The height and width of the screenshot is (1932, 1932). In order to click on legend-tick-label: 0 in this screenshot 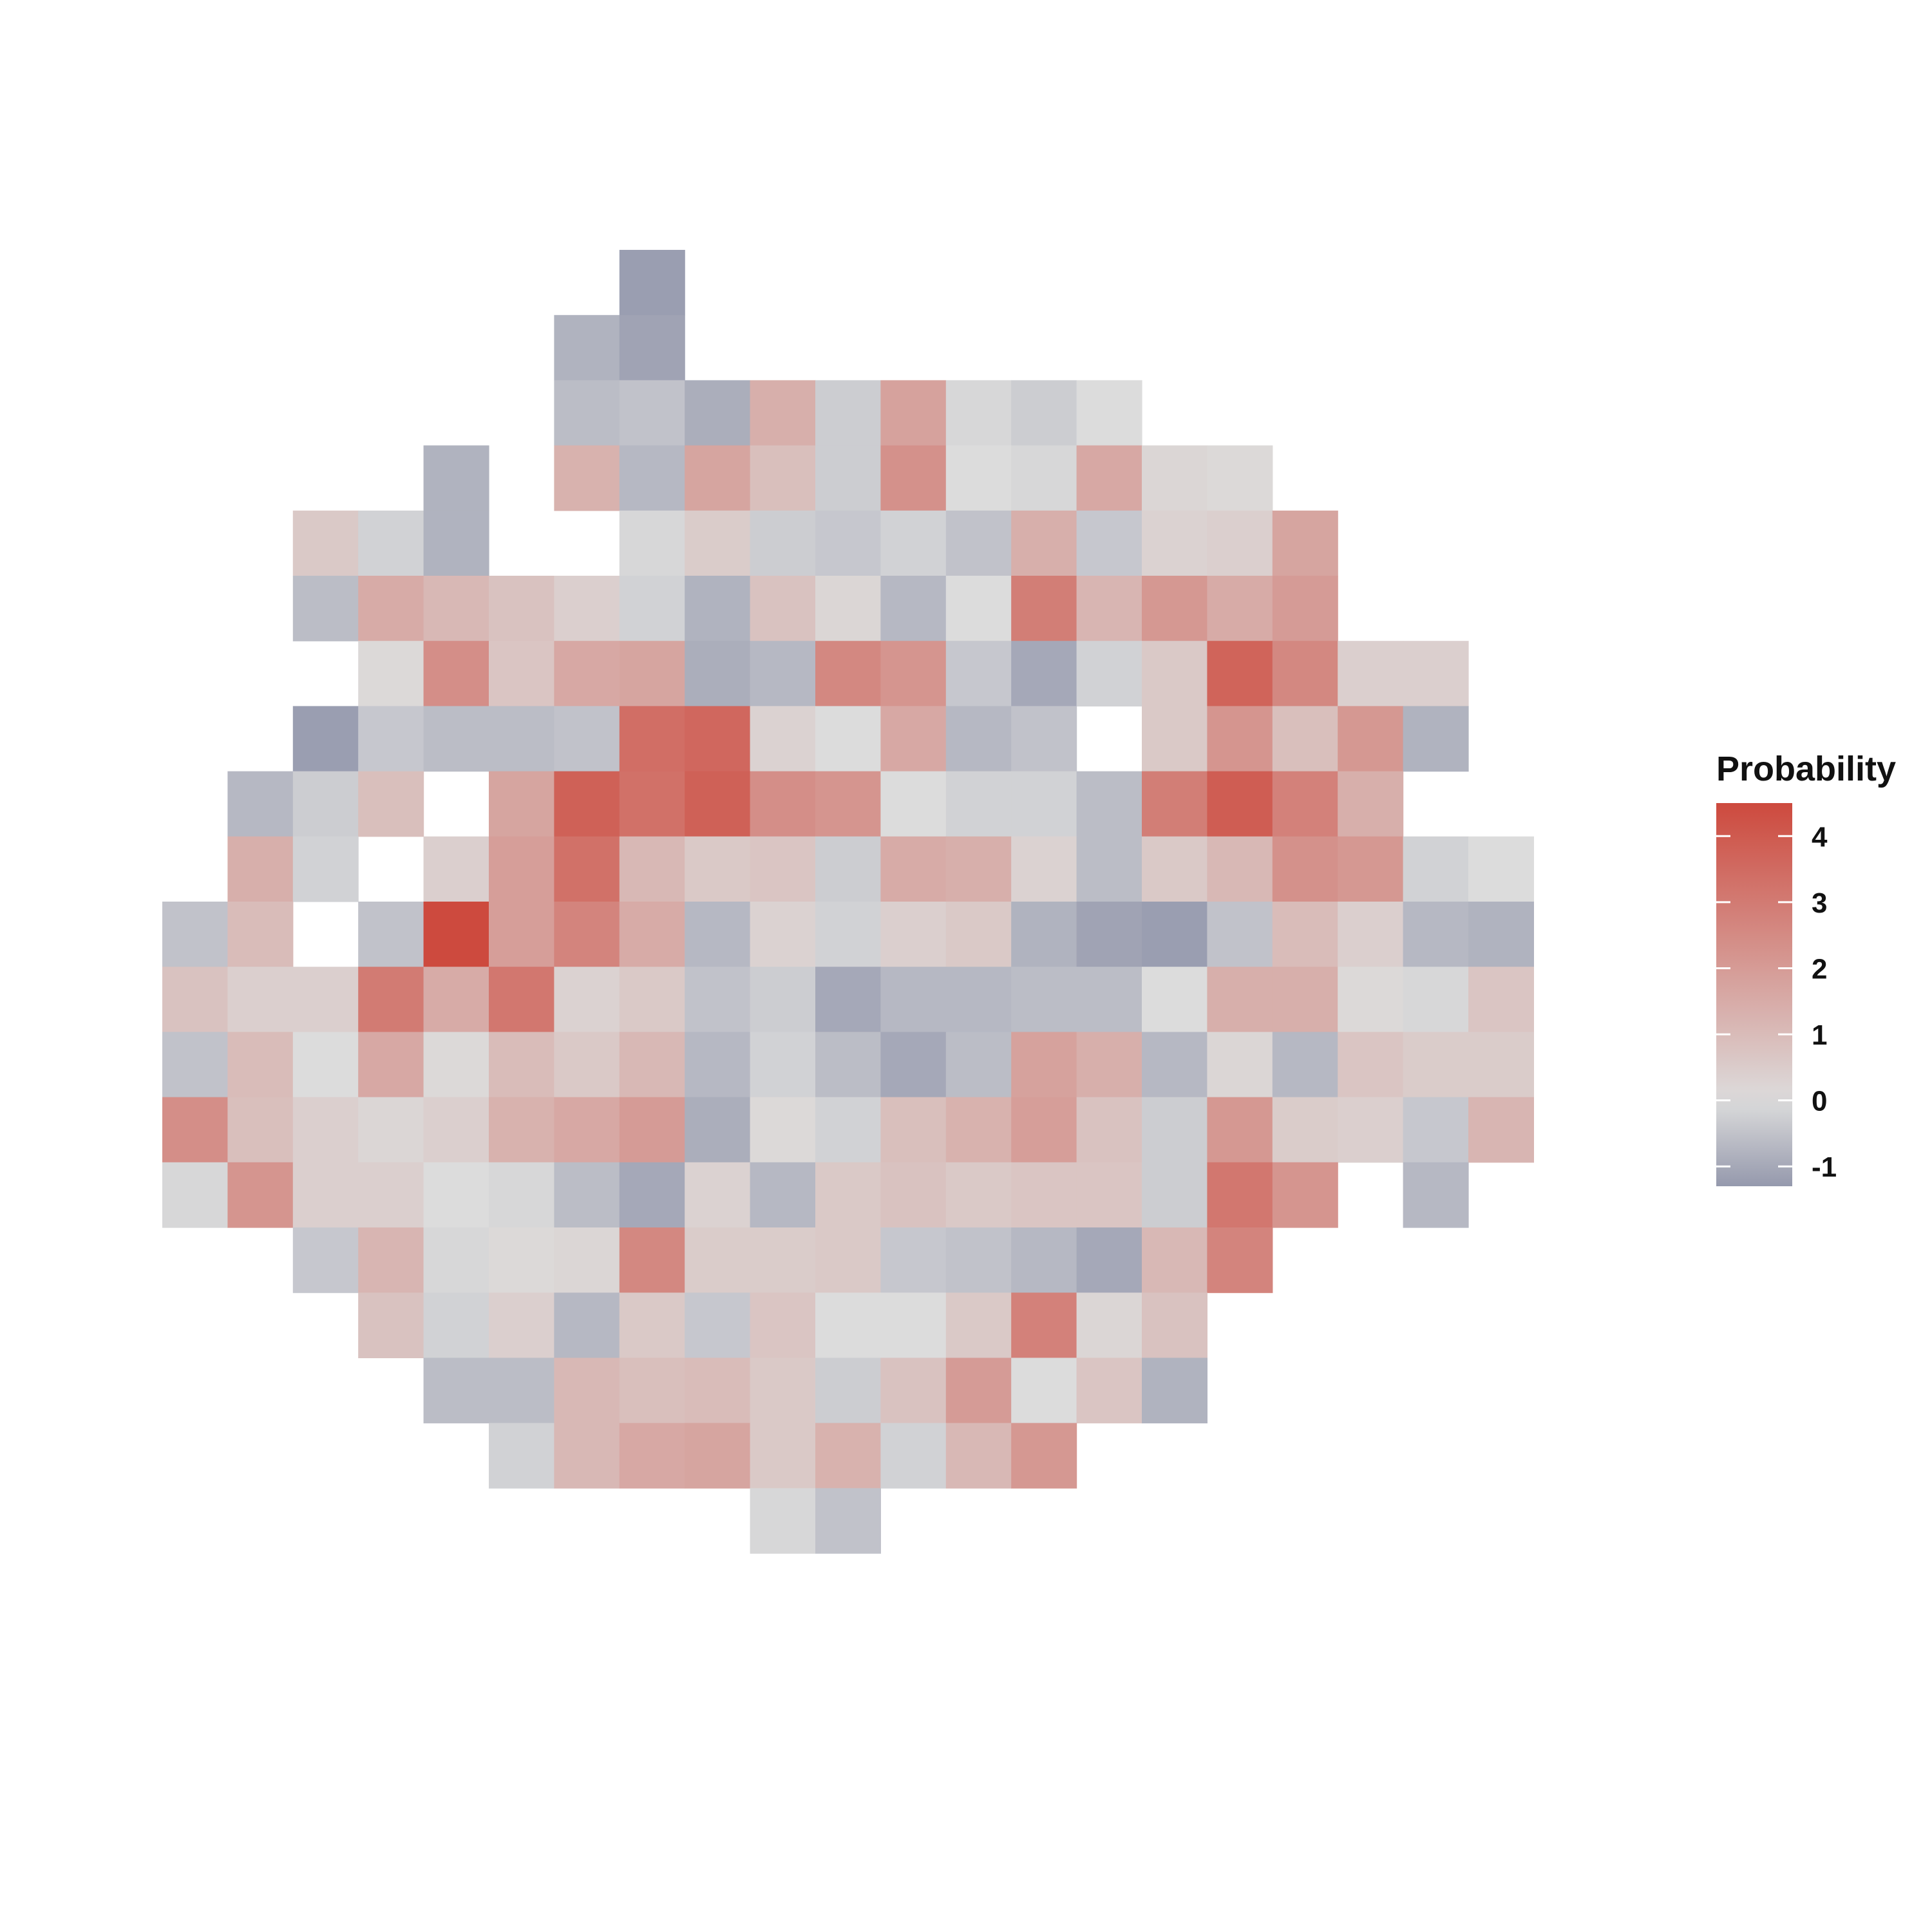, I will do `click(1820, 1101)`.